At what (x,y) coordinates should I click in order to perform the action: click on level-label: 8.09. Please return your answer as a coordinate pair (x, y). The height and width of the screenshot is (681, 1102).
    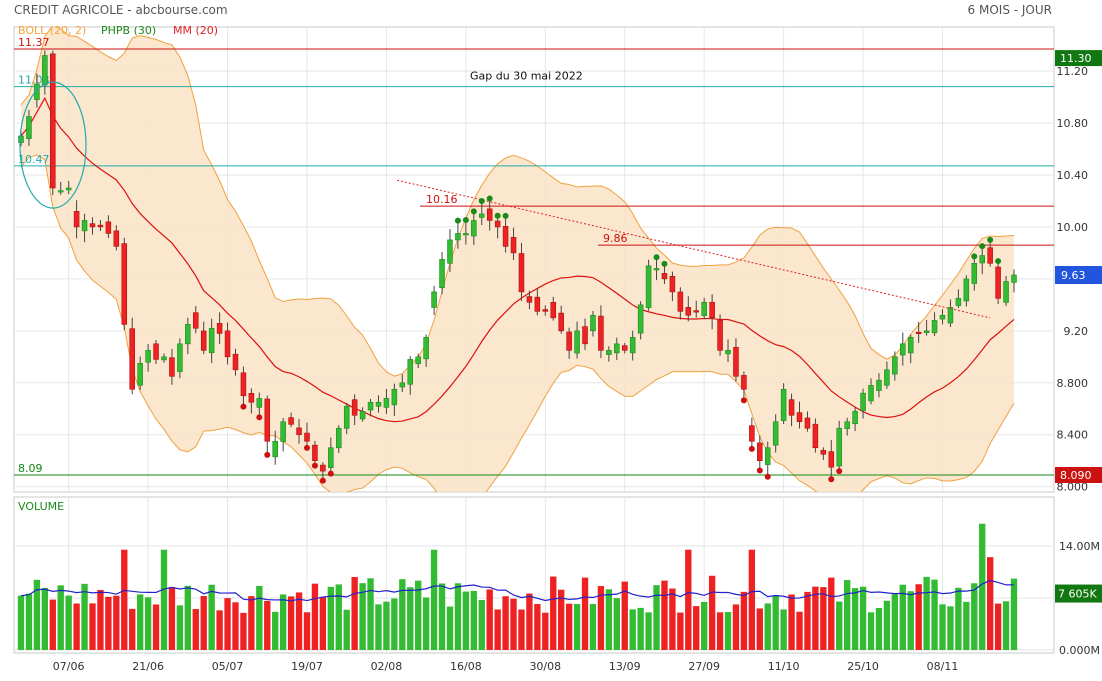
    Looking at the image, I should click on (30, 468).